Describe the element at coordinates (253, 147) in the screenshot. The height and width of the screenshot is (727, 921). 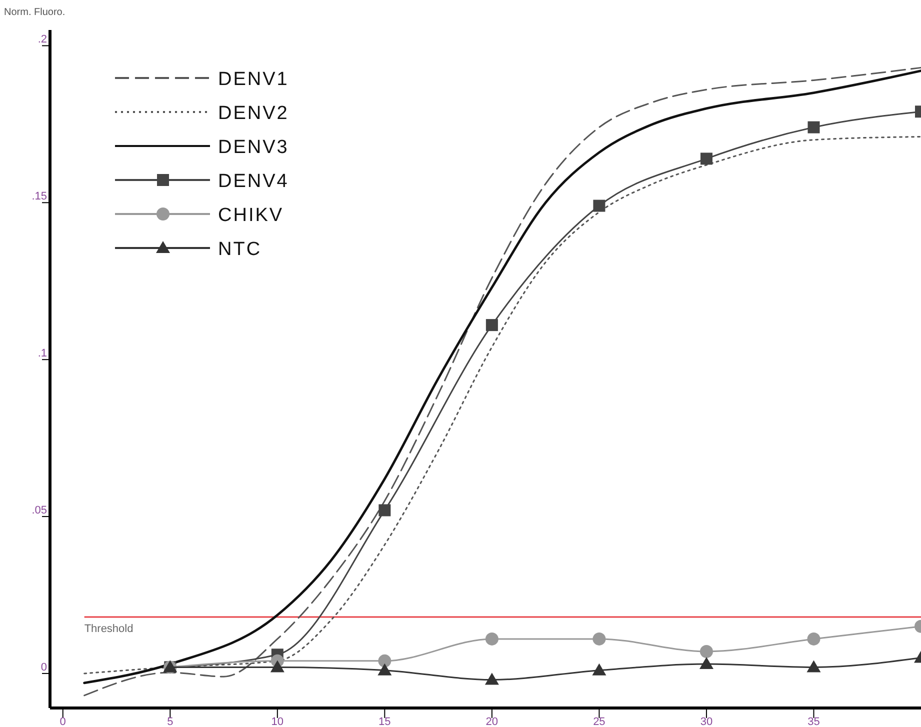
I see `legend-label: DENV3` at that location.